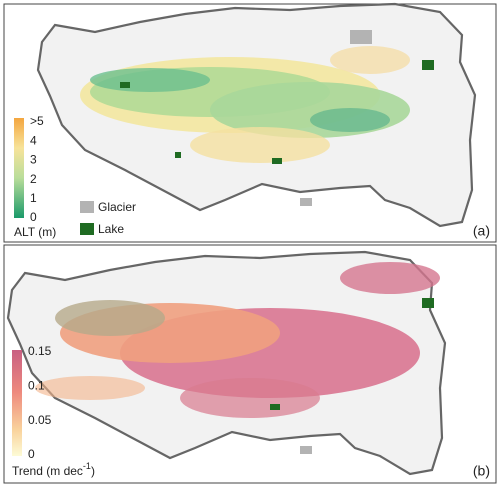 The image size is (500, 488). Describe the element at coordinates (37, 169) in the screenshot. I see `colorbar-ticks: >5 4 3 2 1 0` at that location.